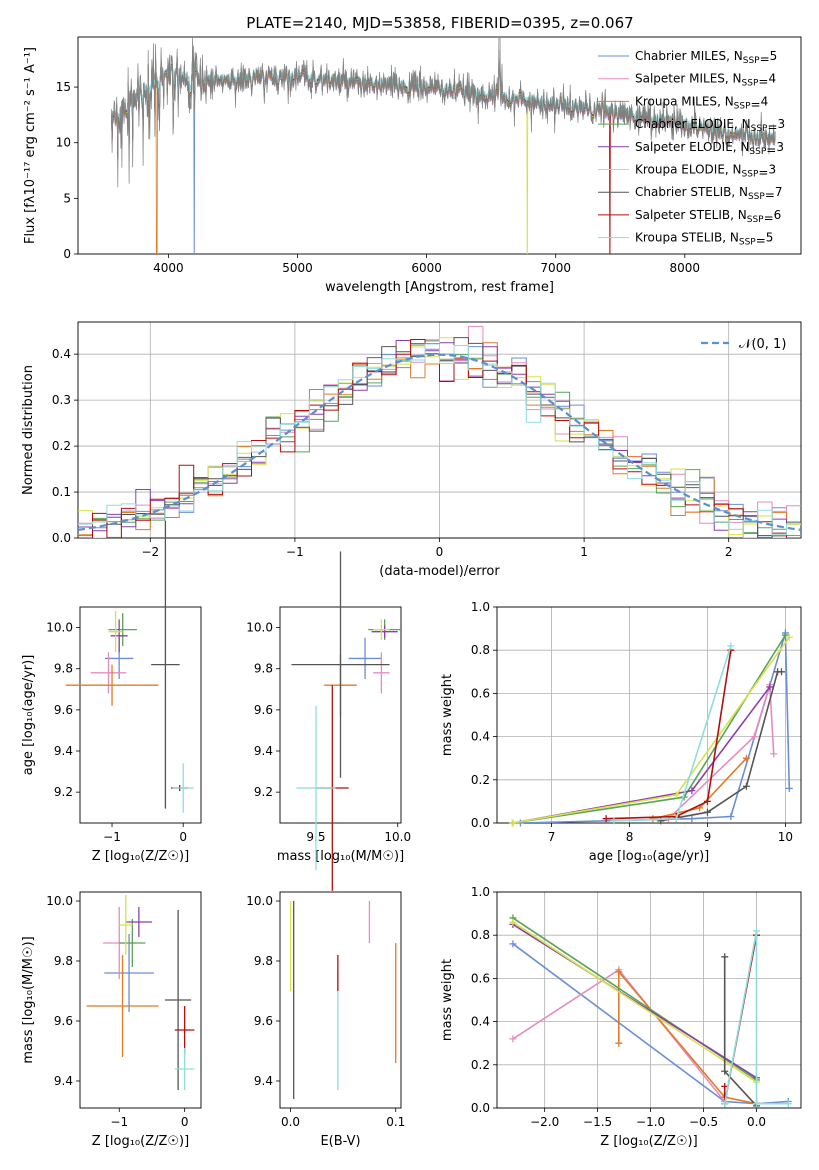  What do you see at coordinates (61, 492) in the screenshot?
I see `y-tick-label: 0.1` at bounding box center [61, 492].